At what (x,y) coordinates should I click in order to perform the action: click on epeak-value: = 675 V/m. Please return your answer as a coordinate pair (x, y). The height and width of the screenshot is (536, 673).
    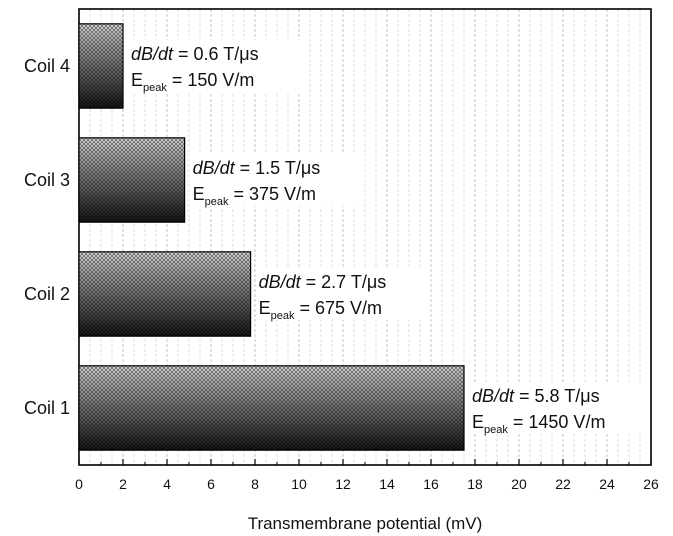
    Looking at the image, I should click on (338, 308).